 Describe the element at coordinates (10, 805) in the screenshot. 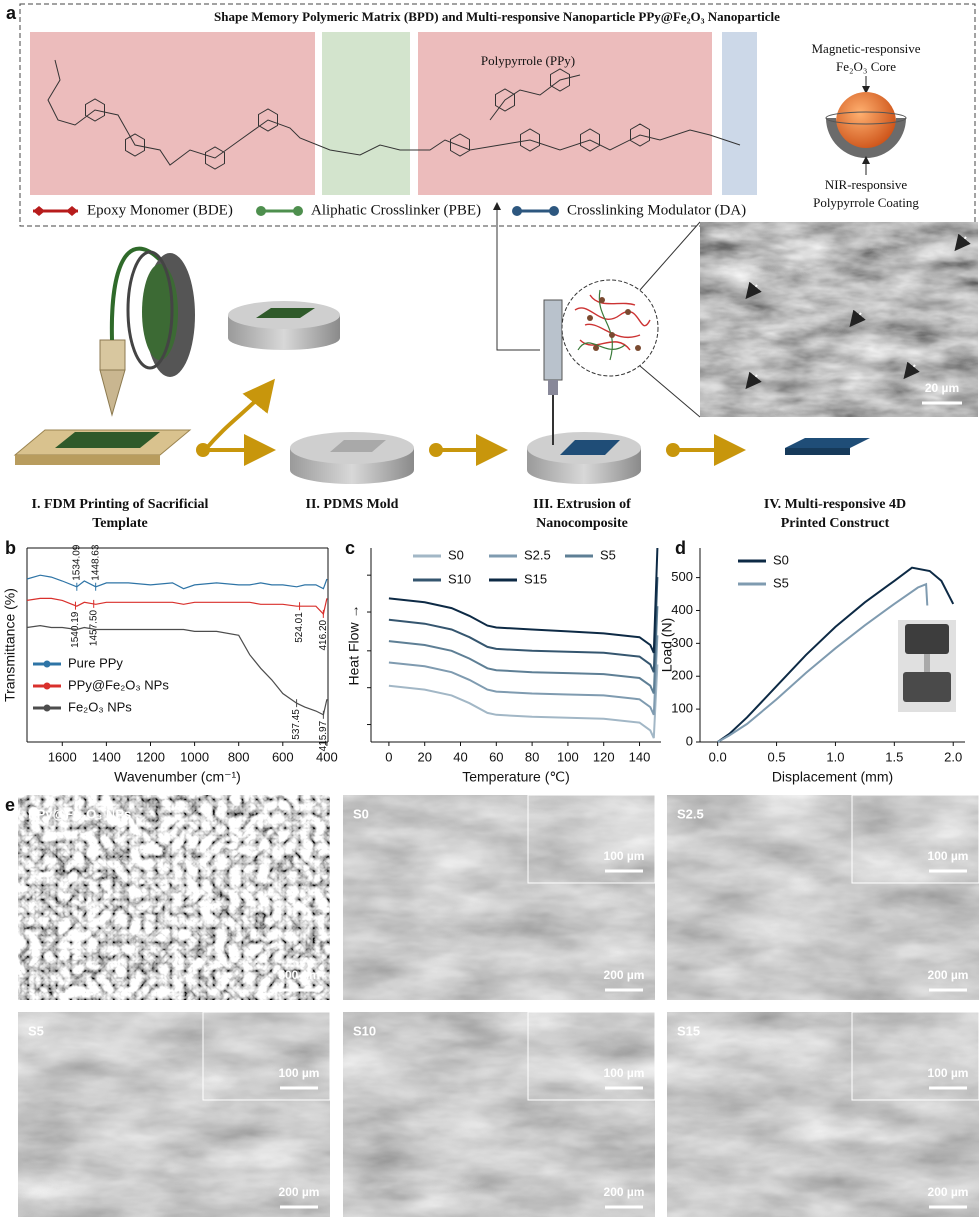

I see `panel-letter: e` at that location.